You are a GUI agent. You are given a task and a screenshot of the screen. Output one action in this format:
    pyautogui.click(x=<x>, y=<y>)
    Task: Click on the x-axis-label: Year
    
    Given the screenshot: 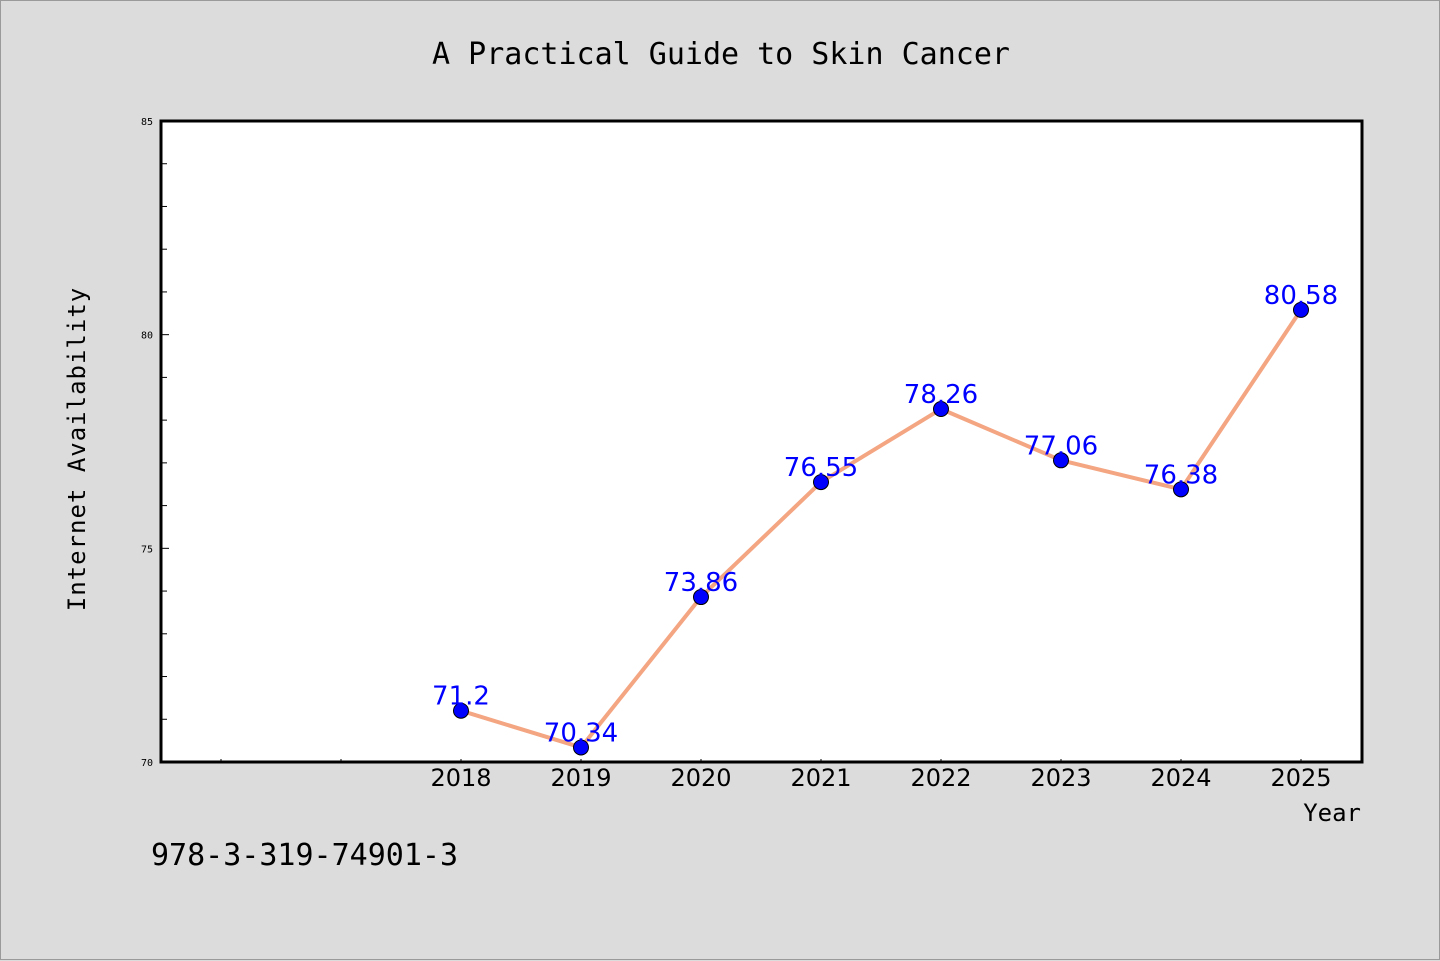 What is the action you would take?
    pyautogui.click(x=1332, y=813)
    